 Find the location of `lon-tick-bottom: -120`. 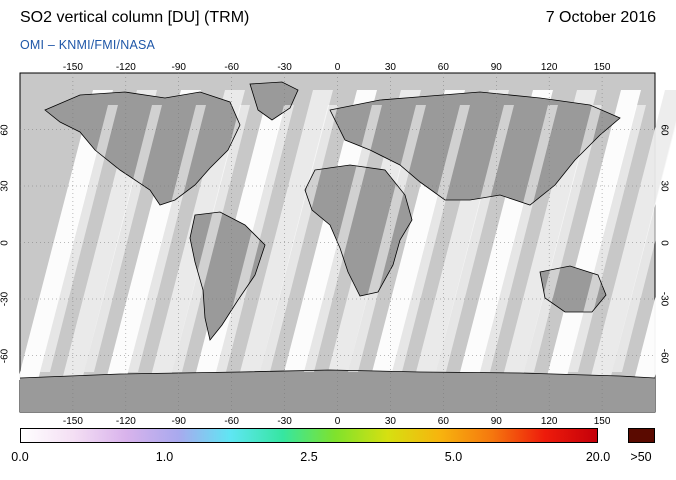

lon-tick-bottom: -120 is located at coordinates (125, 421).